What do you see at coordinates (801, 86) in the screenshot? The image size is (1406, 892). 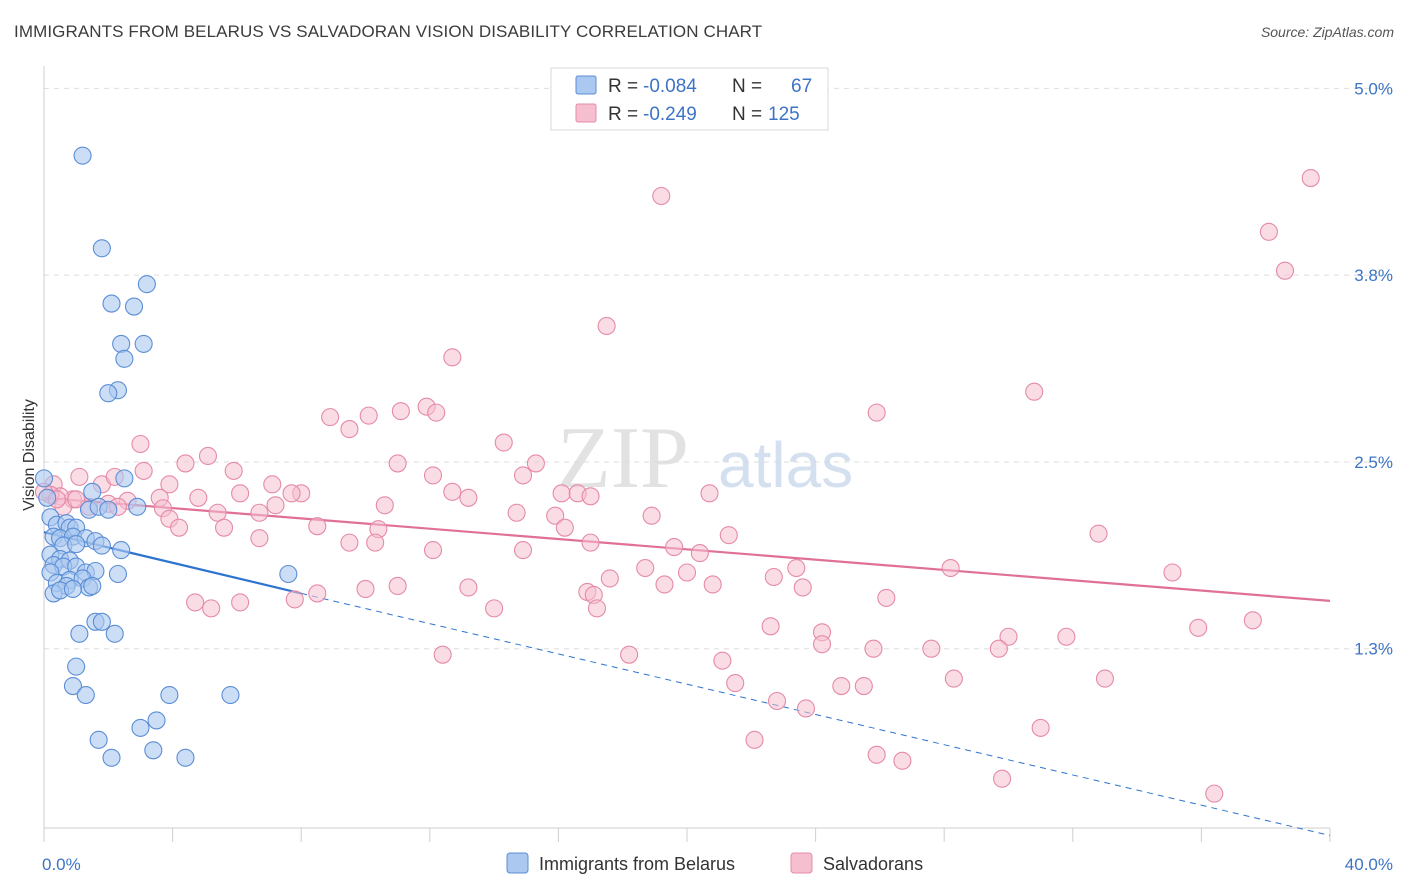 I see `stats-n-value-blue: 67` at bounding box center [801, 86].